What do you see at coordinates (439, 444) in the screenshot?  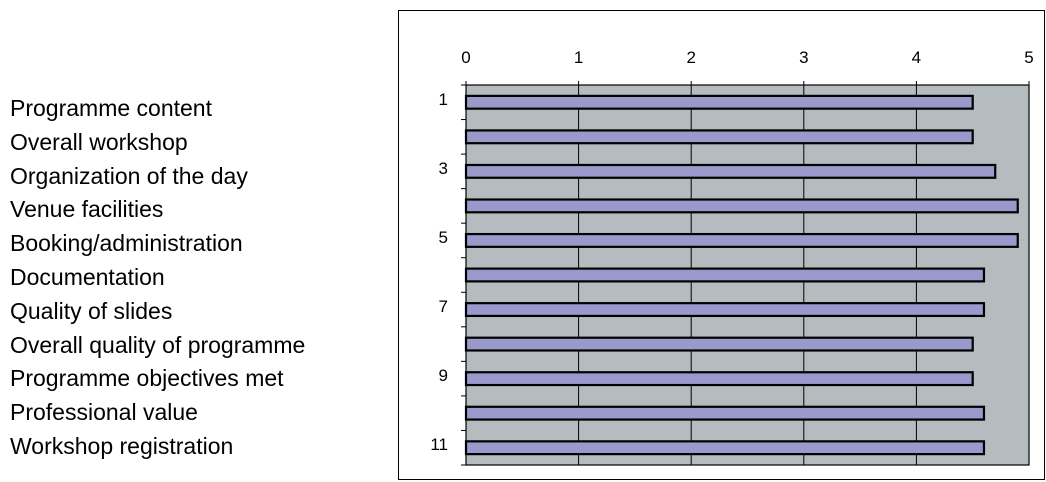 I see `y-tick-label: 11` at bounding box center [439, 444].